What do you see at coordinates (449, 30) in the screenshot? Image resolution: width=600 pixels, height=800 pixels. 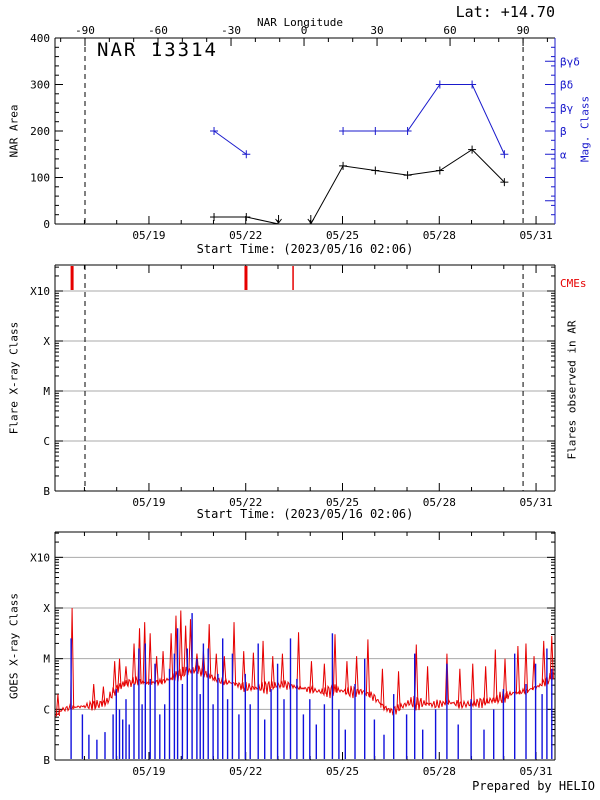 I see `svg-text: 60` at bounding box center [449, 30].